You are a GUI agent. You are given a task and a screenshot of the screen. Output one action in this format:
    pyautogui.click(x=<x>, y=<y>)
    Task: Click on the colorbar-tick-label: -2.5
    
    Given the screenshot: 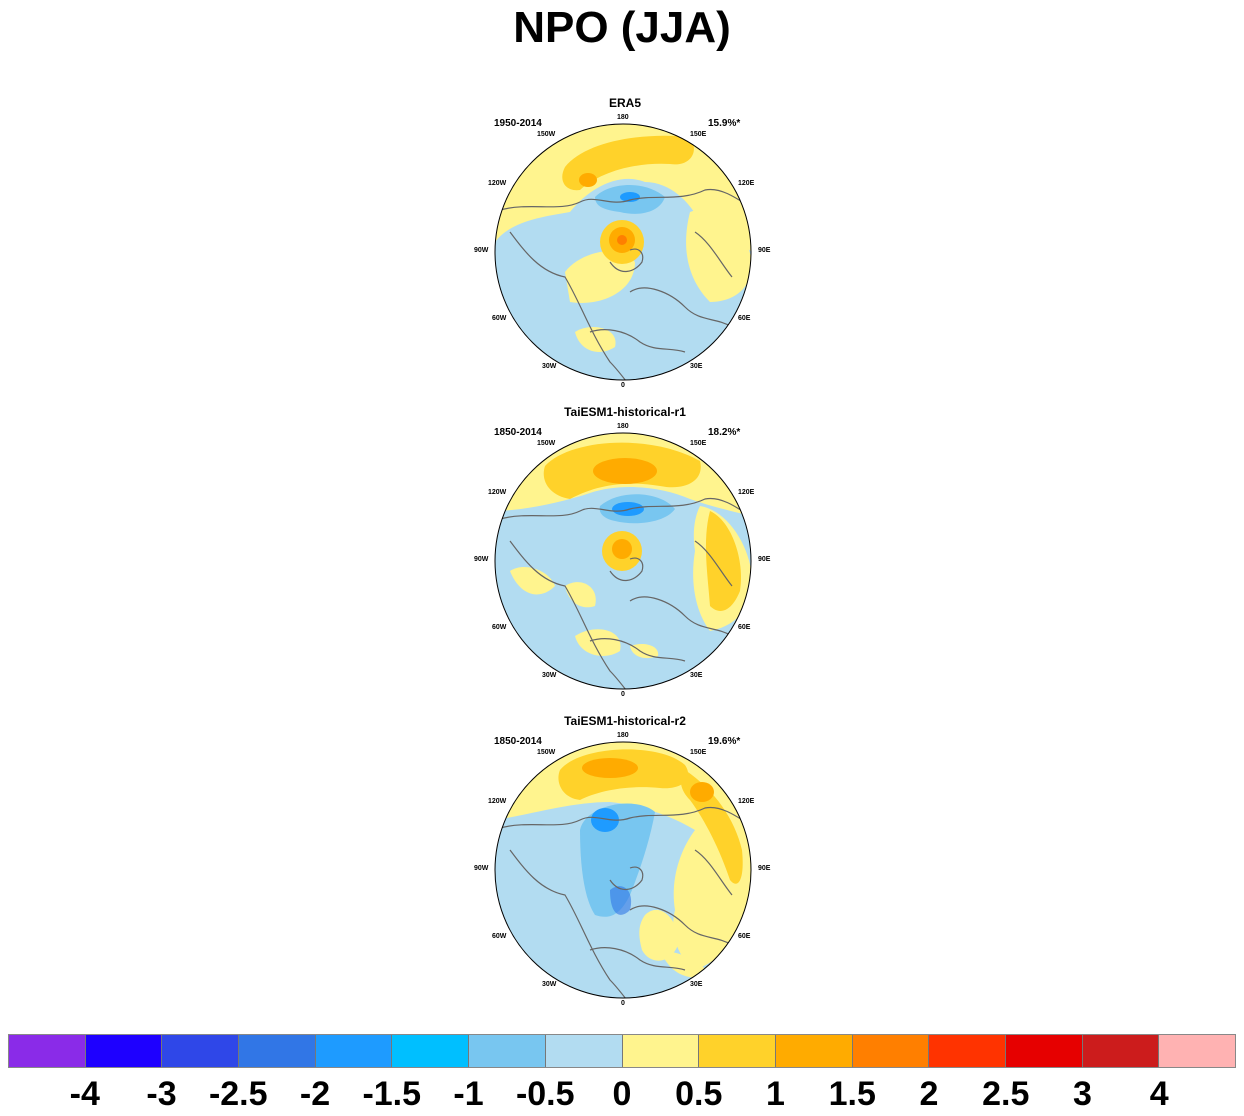 What is the action you would take?
    pyautogui.click(x=238, y=1094)
    